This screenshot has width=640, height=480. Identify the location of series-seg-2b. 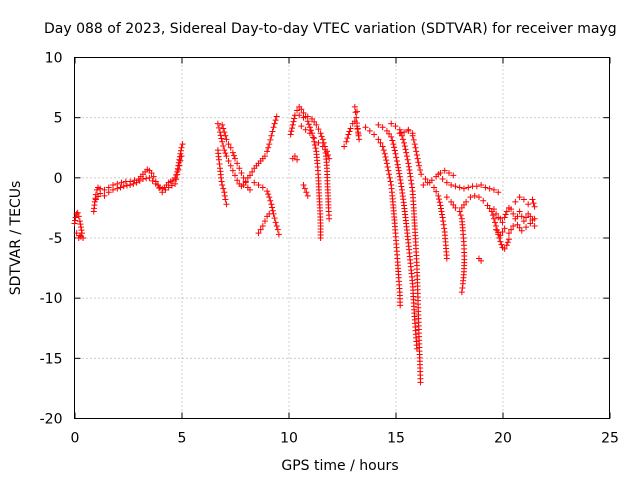
(236, 157).